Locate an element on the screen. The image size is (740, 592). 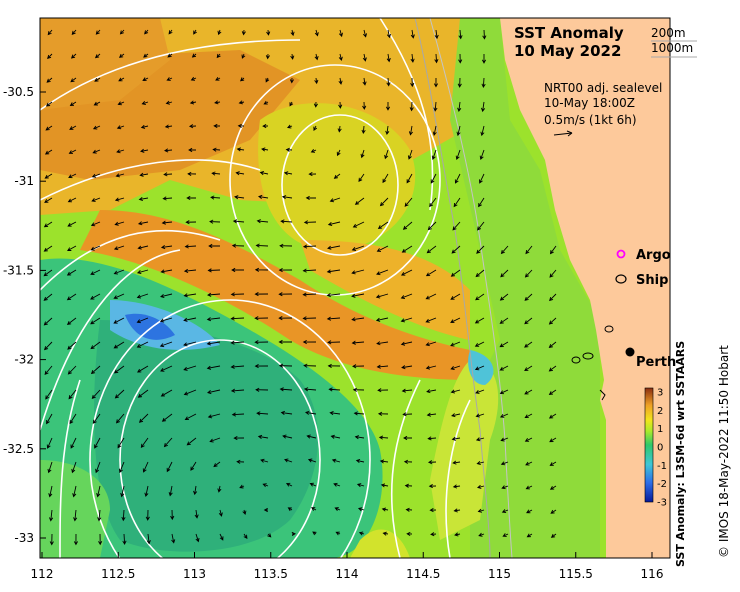
isobath-label-1000: 1000m is located at coordinates (672, 48).